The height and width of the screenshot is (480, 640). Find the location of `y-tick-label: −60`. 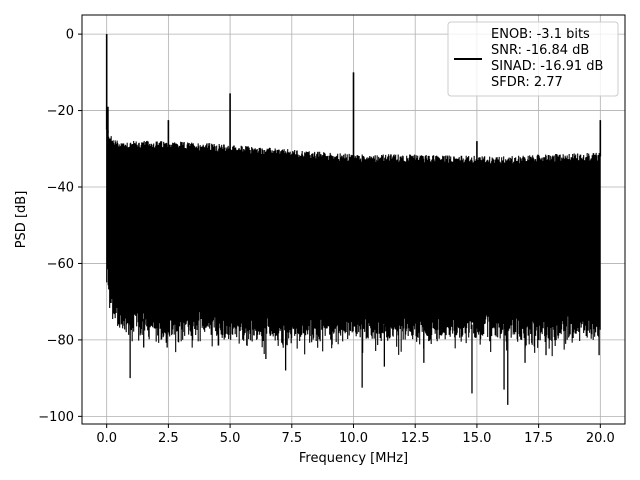

y-tick-label: −60 is located at coordinates (60, 264).